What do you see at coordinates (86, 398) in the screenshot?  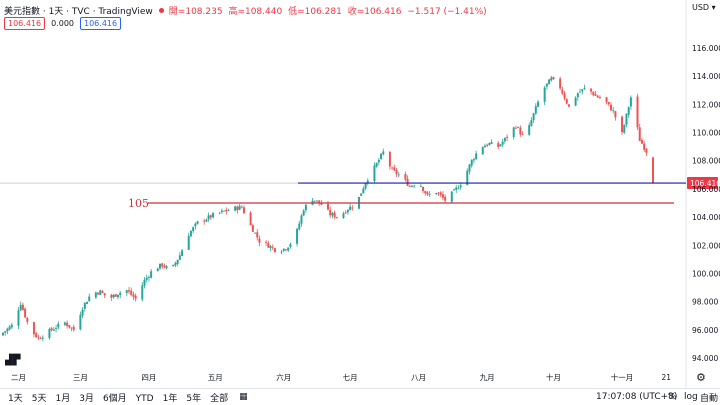 I see `timeframe-3: 3月` at bounding box center [86, 398].